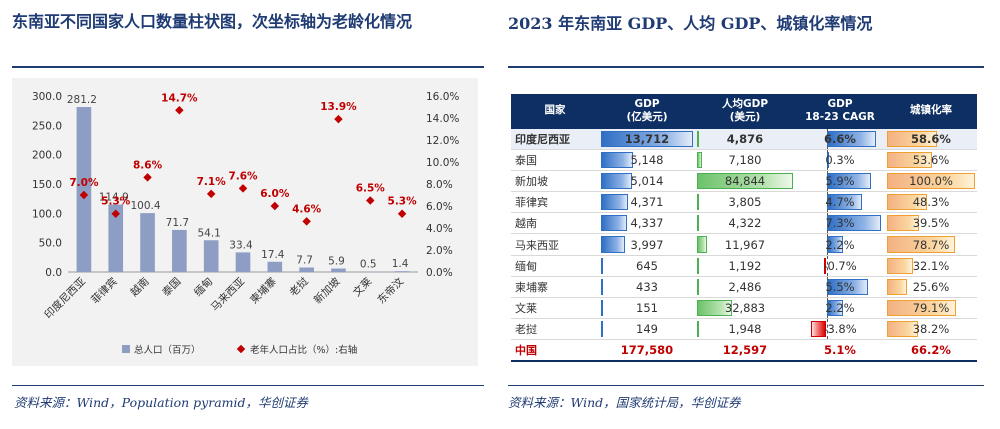 The width and height of the screenshot is (1000, 429). I want to click on left-title-rule, so click(248, 67).